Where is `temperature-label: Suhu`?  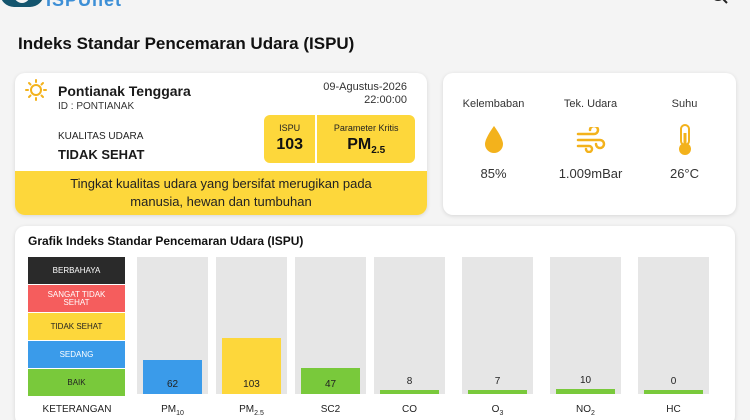
temperature-label: Suhu is located at coordinates (684, 104).